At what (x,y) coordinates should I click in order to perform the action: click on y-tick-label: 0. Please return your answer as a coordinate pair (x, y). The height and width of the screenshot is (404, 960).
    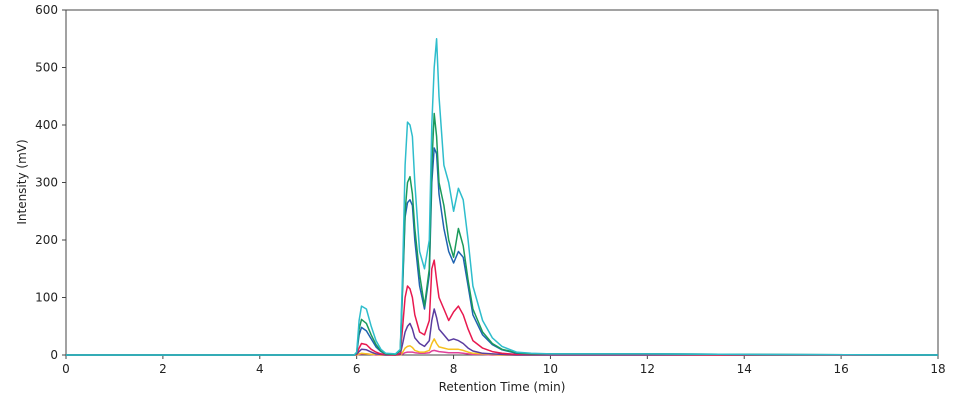
    Looking at the image, I should click on (54, 355).